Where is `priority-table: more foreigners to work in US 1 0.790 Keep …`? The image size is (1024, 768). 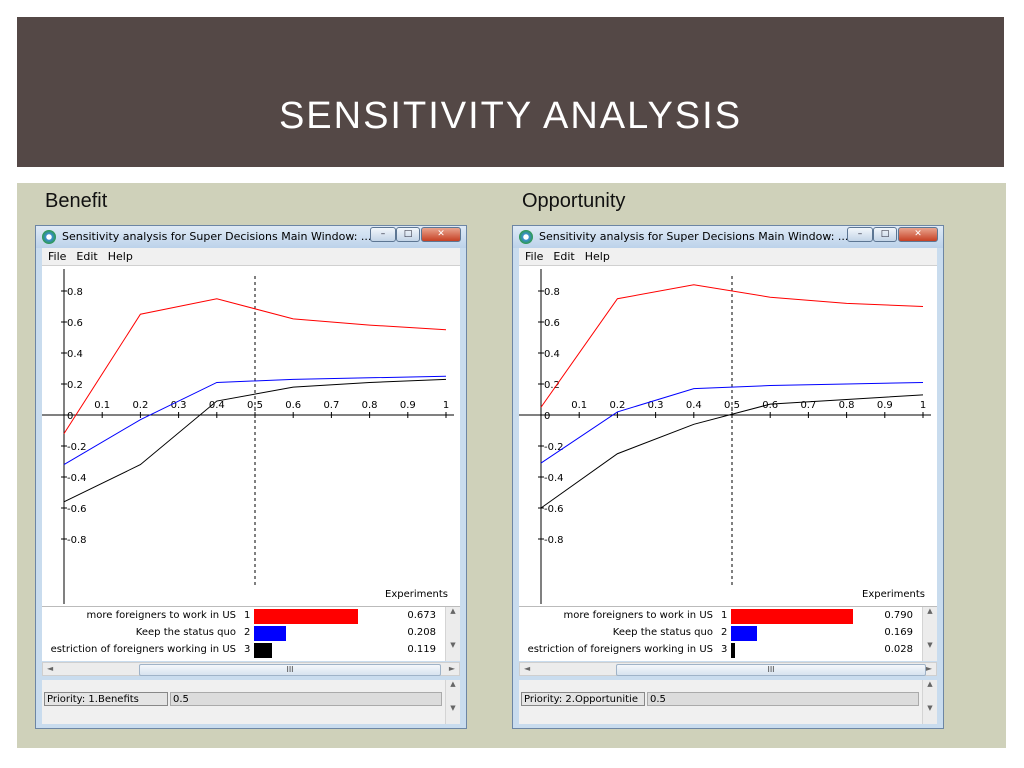
priority-table: more foreigners to work in US 1 0.790 Keep … is located at coordinates (728, 633).